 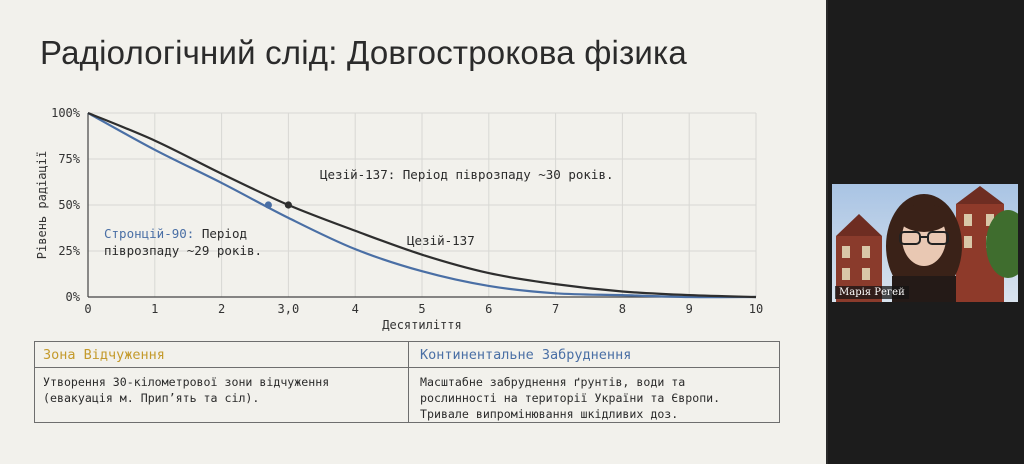 What do you see at coordinates (104, 355) in the screenshot?
I see `table-header-exclusion-zone: Зона Відчуження` at bounding box center [104, 355].